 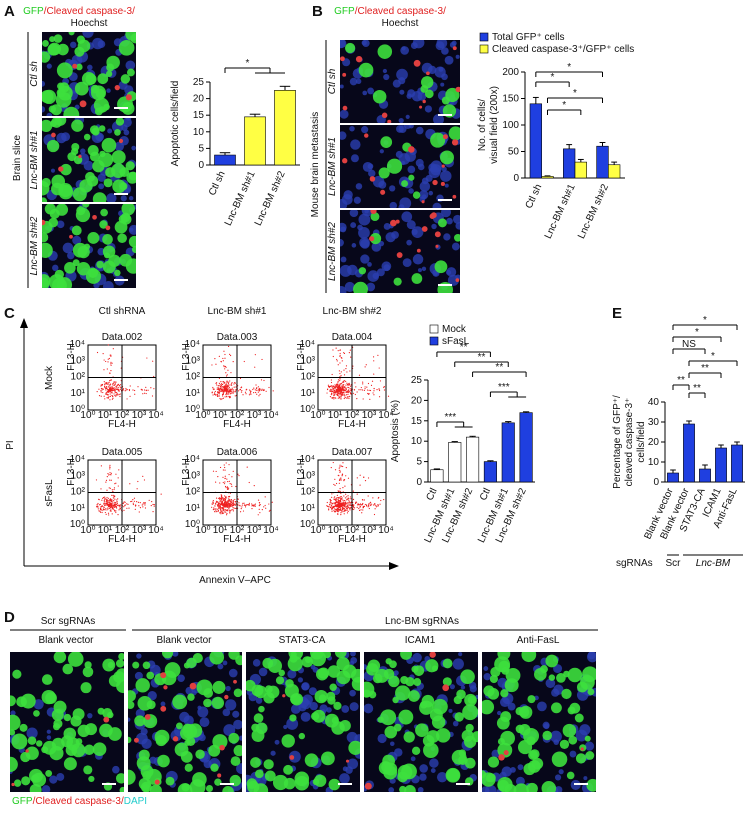 What do you see at coordinates (656, 482) in the screenshot?
I see `y-tick-label: 0` at bounding box center [656, 482].